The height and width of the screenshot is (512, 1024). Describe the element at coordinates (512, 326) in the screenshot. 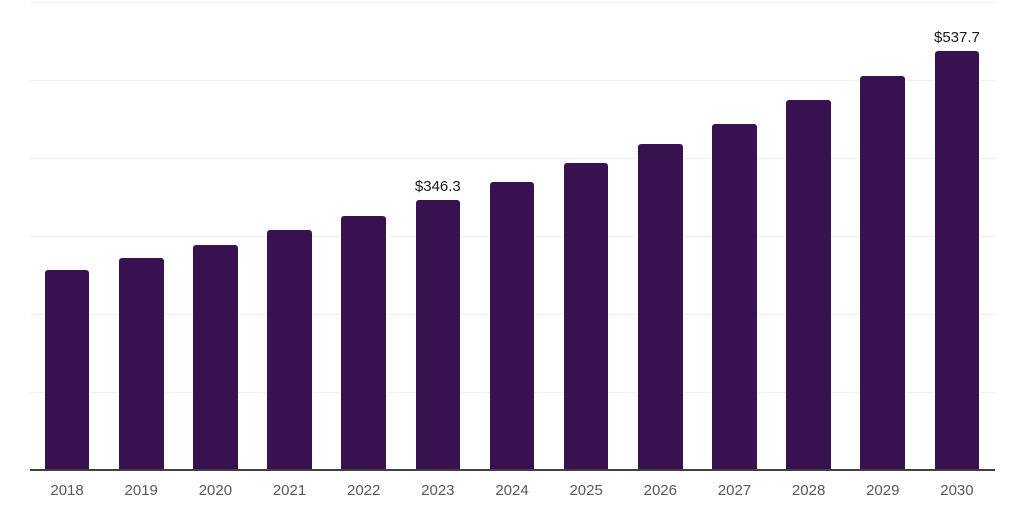

I see `bar-2024` at that location.